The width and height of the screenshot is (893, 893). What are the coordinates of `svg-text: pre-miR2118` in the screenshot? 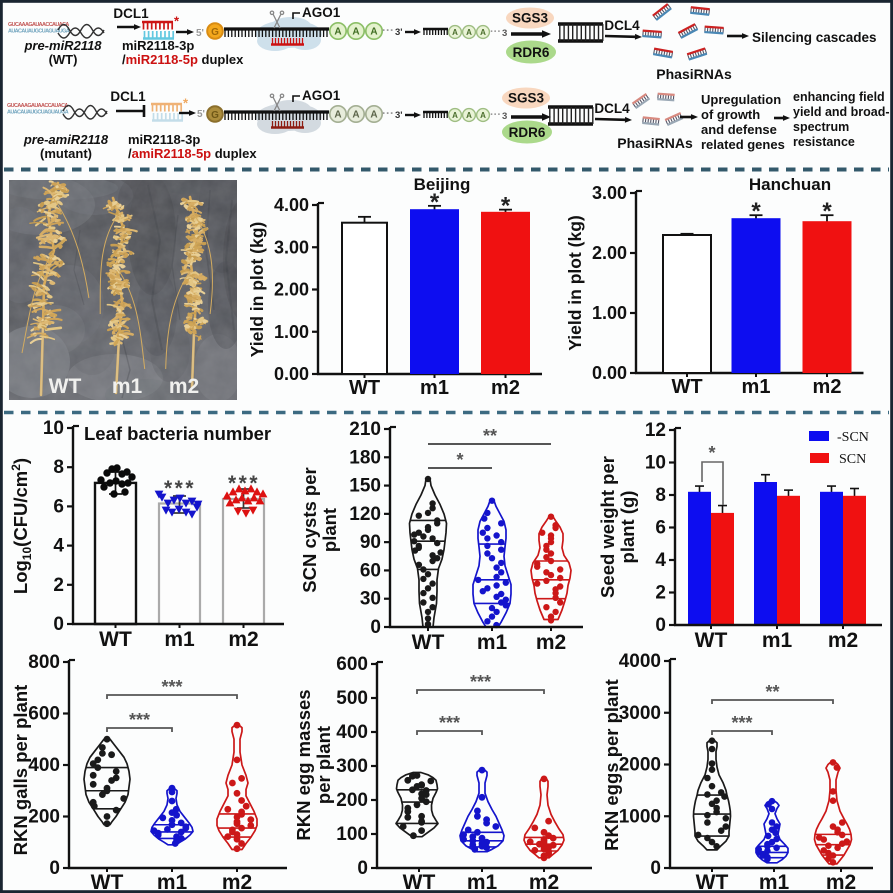 It's located at (62, 45).